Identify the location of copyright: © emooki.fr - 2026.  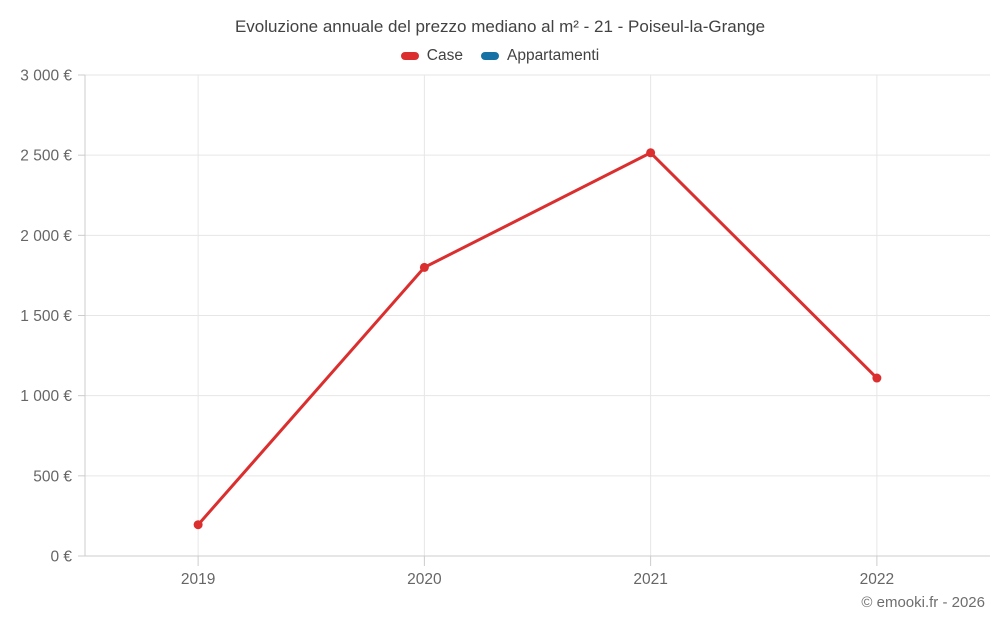
(923, 602).